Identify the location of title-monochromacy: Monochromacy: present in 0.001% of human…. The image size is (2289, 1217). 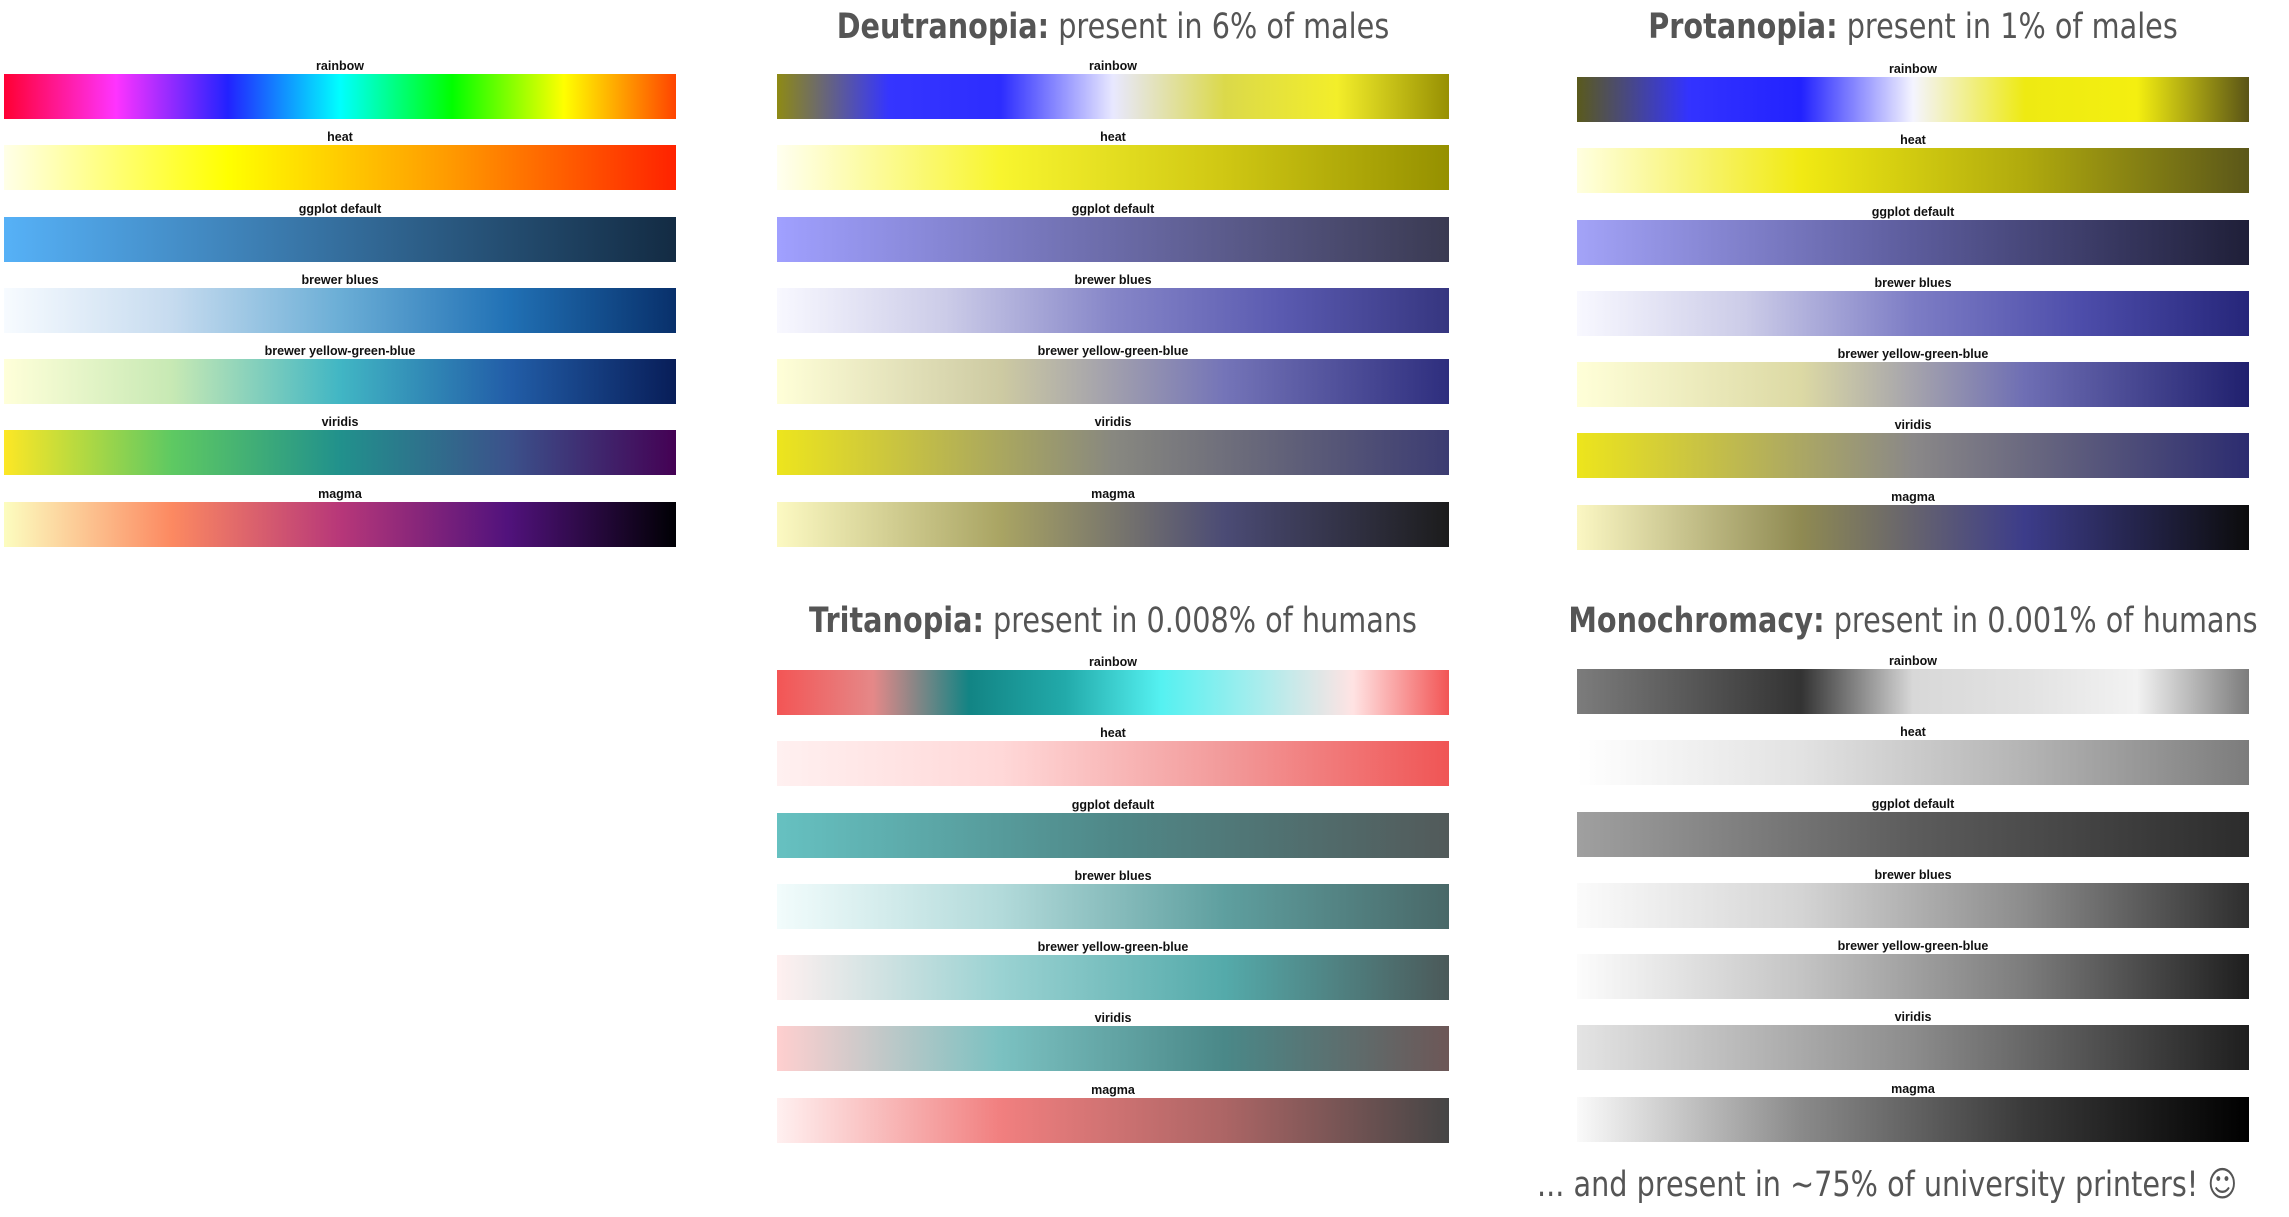
(1912, 621).